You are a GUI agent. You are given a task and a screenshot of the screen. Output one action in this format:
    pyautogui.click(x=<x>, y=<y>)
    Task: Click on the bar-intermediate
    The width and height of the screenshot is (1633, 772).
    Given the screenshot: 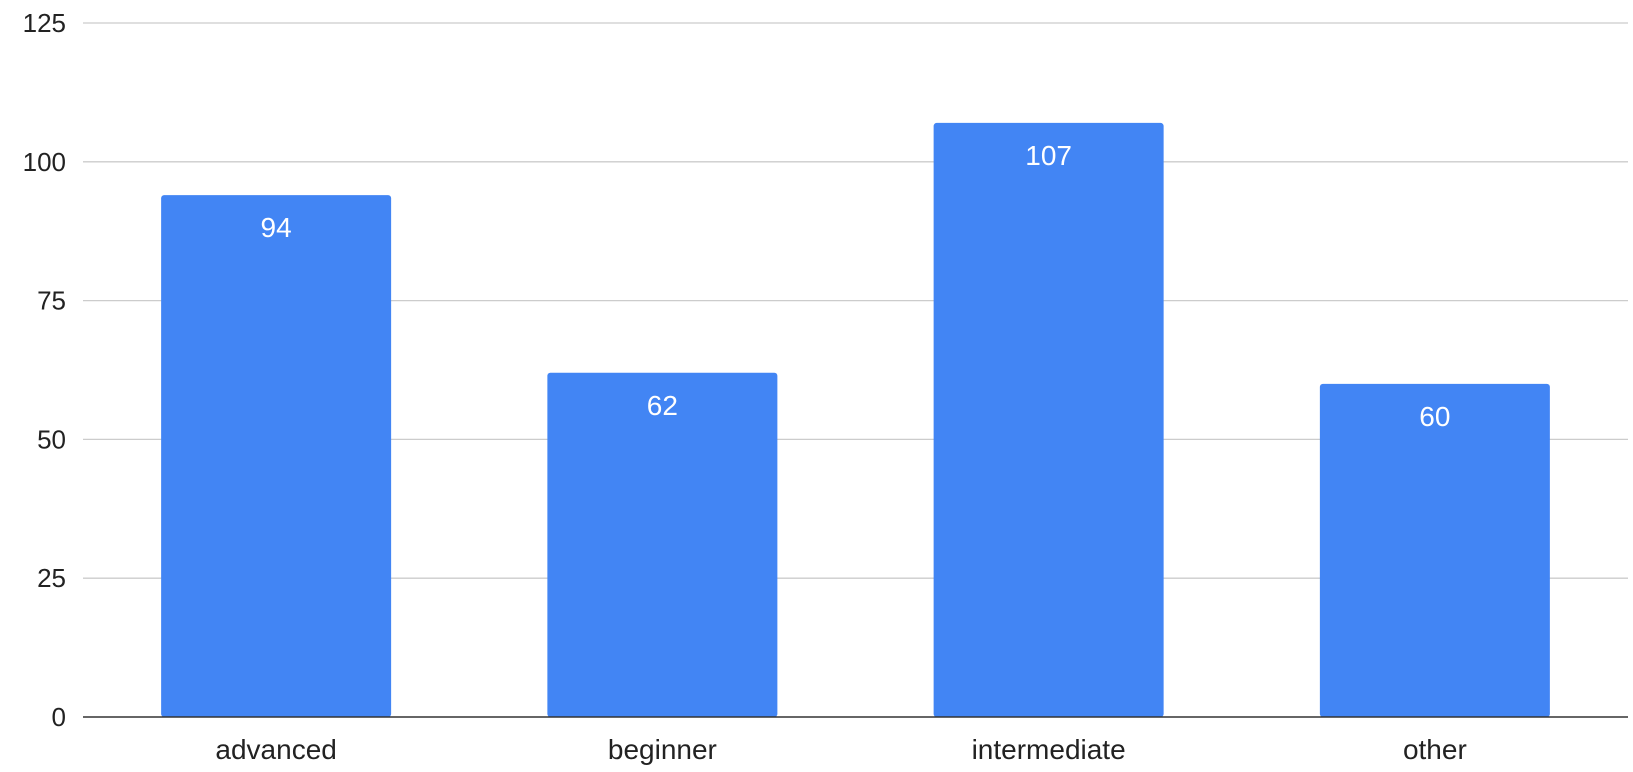 What is the action you would take?
    pyautogui.click(x=1048, y=420)
    